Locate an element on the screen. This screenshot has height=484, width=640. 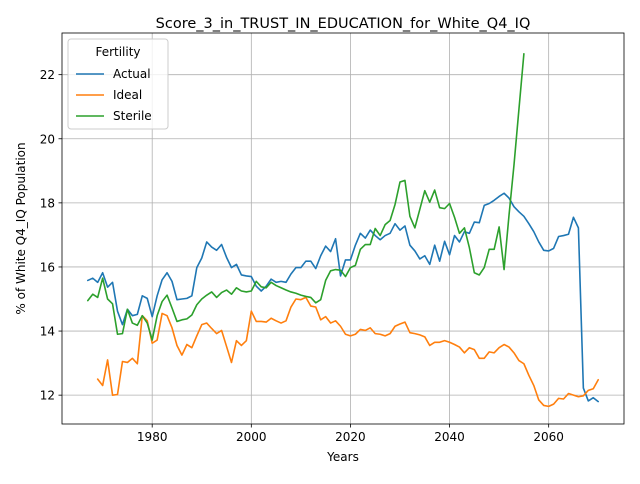
x-tick-label: 2060 is located at coordinates (548, 437).